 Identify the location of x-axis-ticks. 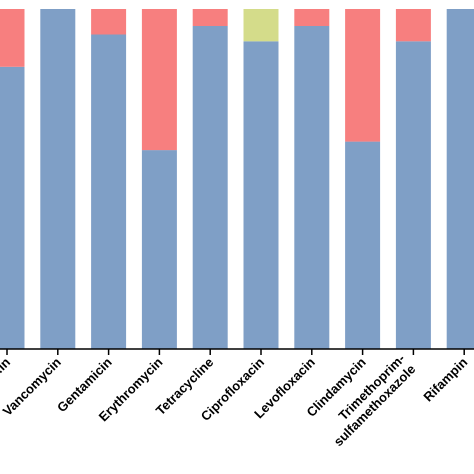
(235, 352).